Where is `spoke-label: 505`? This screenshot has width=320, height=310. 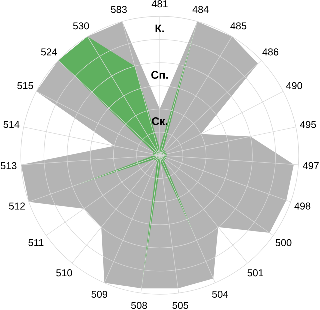 spoke-label: 505 is located at coordinates (180, 306).